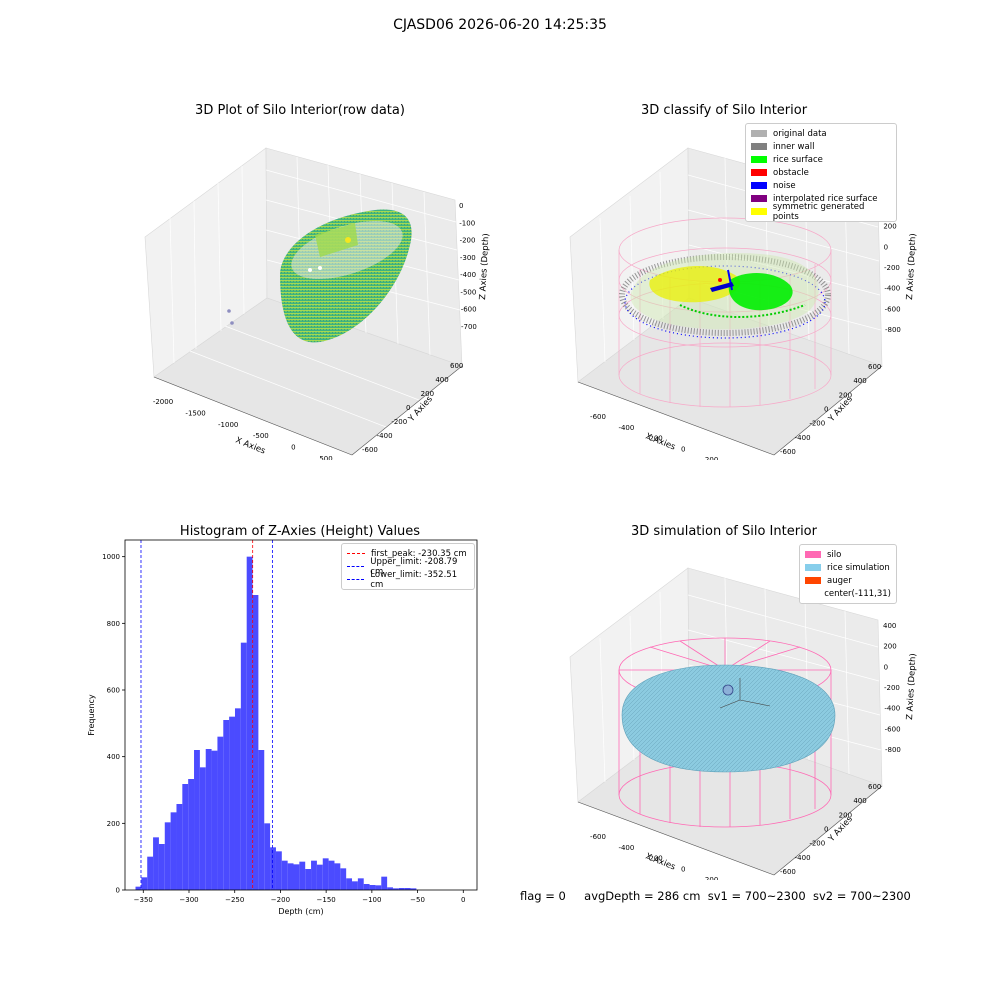 The width and height of the screenshot is (1000, 1000). I want to click on simulation-legend-item: auger, so click(848, 580).